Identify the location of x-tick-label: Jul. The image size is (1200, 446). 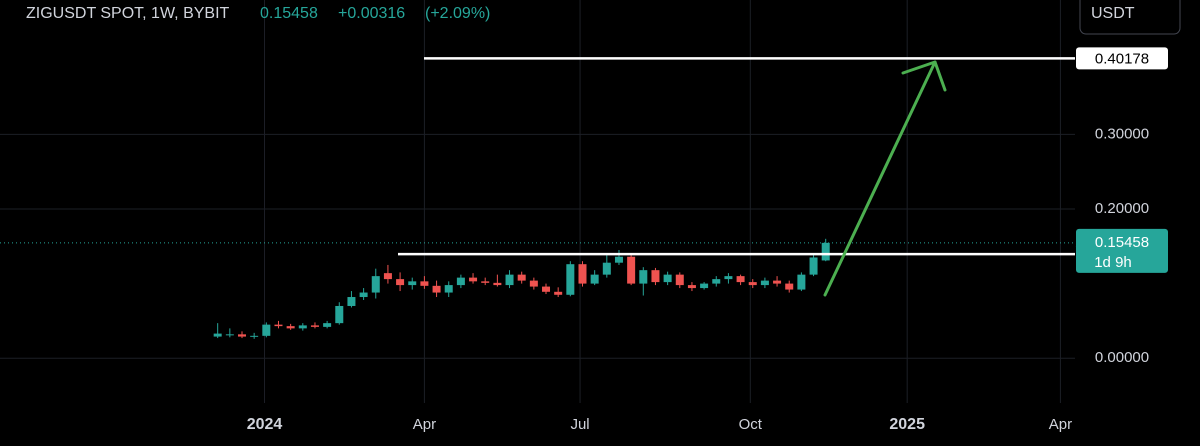
(579, 424).